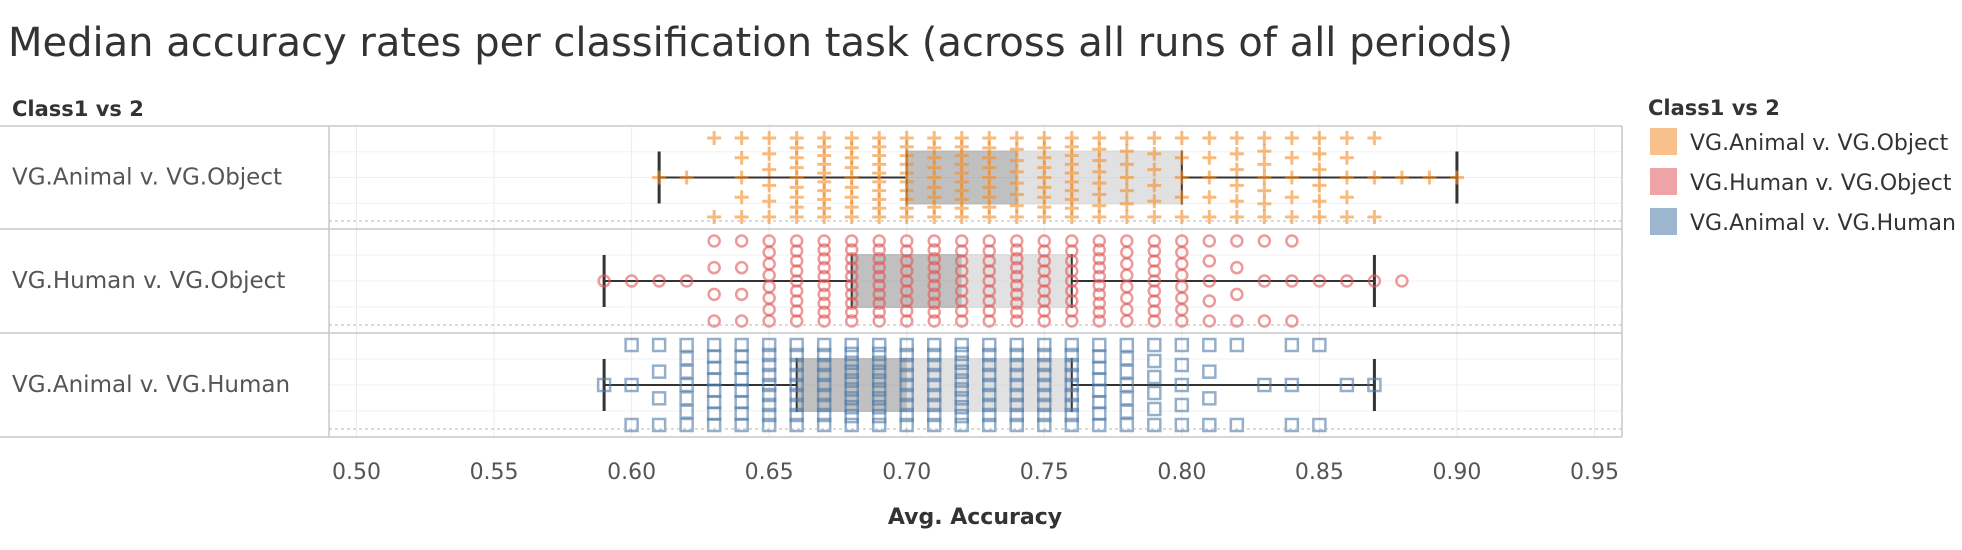 This screenshot has width=1962, height=550. Describe the element at coordinates (1714, 108) in the screenshot. I see `legend-title: Class1 vs 2` at that location.